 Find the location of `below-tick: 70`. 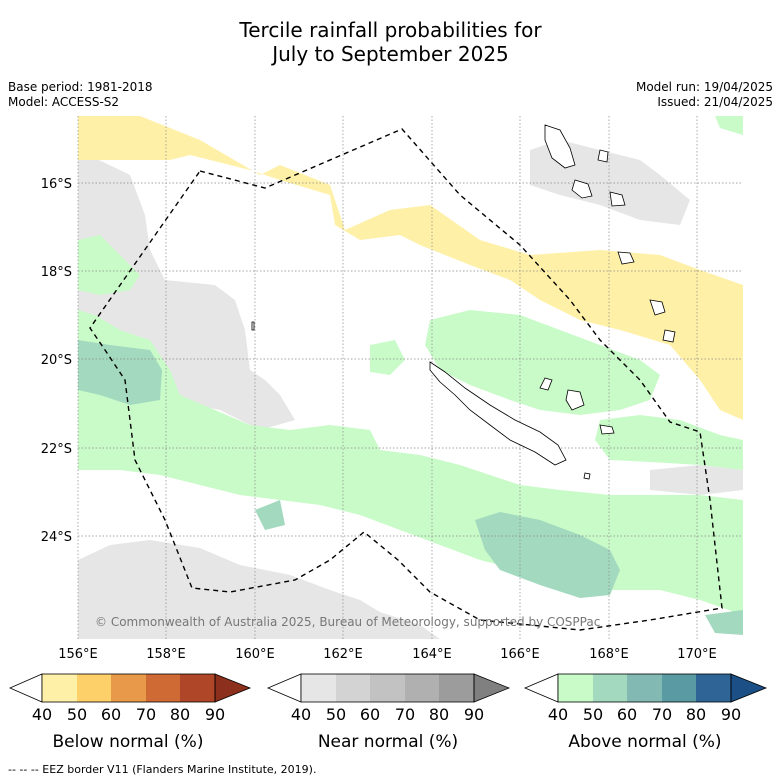

below-tick: 70 is located at coordinates (146, 714).